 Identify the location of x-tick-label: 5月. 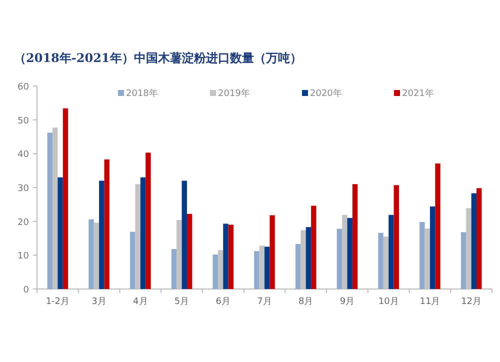
(182, 302).